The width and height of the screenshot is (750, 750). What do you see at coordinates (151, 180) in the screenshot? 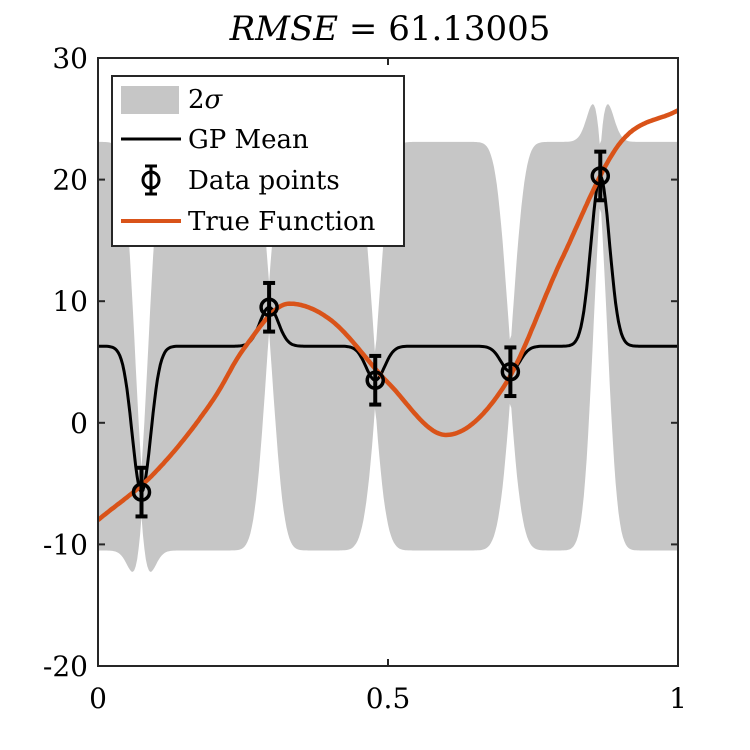
I see `legend-swatch-data-points` at bounding box center [151, 180].